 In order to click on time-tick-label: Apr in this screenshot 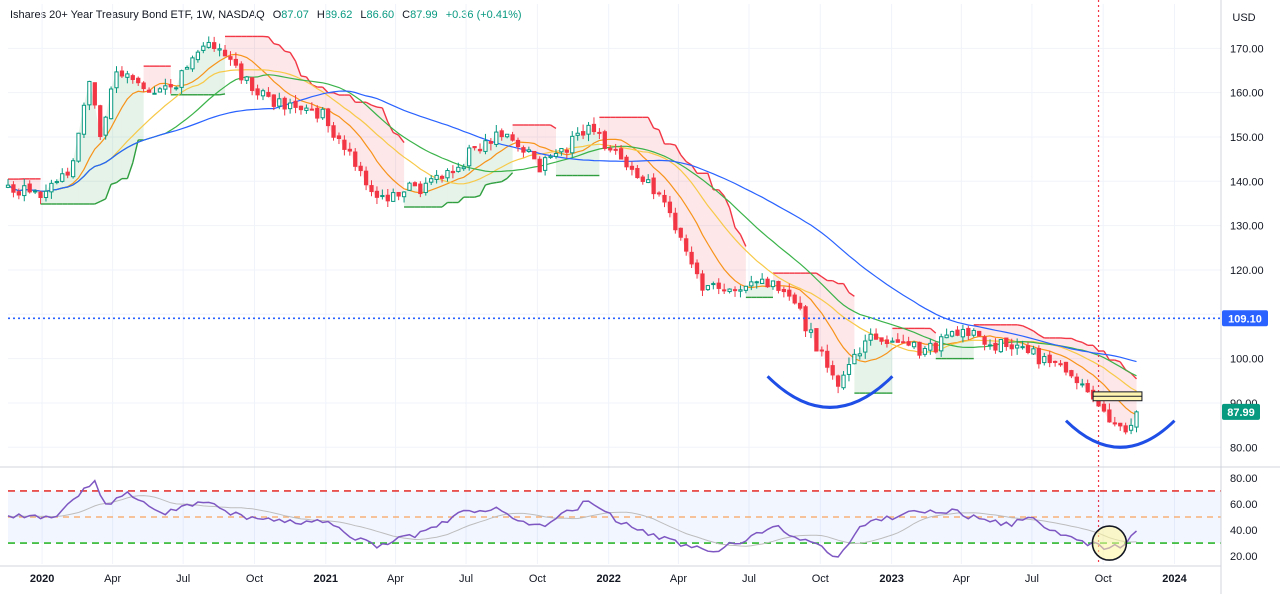, I will do `click(112, 579)`.